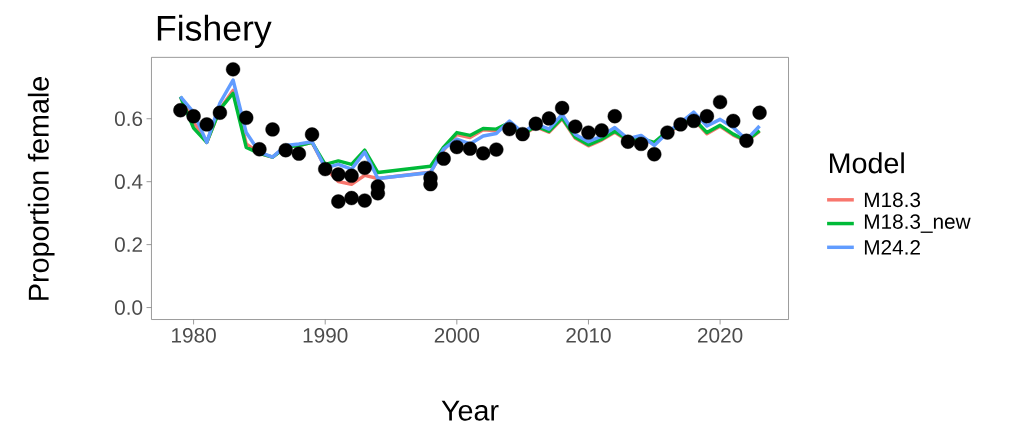  What do you see at coordinates (917, 223) in the screenshot?
I see `legend-label: M18.3_new` at bounding box center [917, 223].